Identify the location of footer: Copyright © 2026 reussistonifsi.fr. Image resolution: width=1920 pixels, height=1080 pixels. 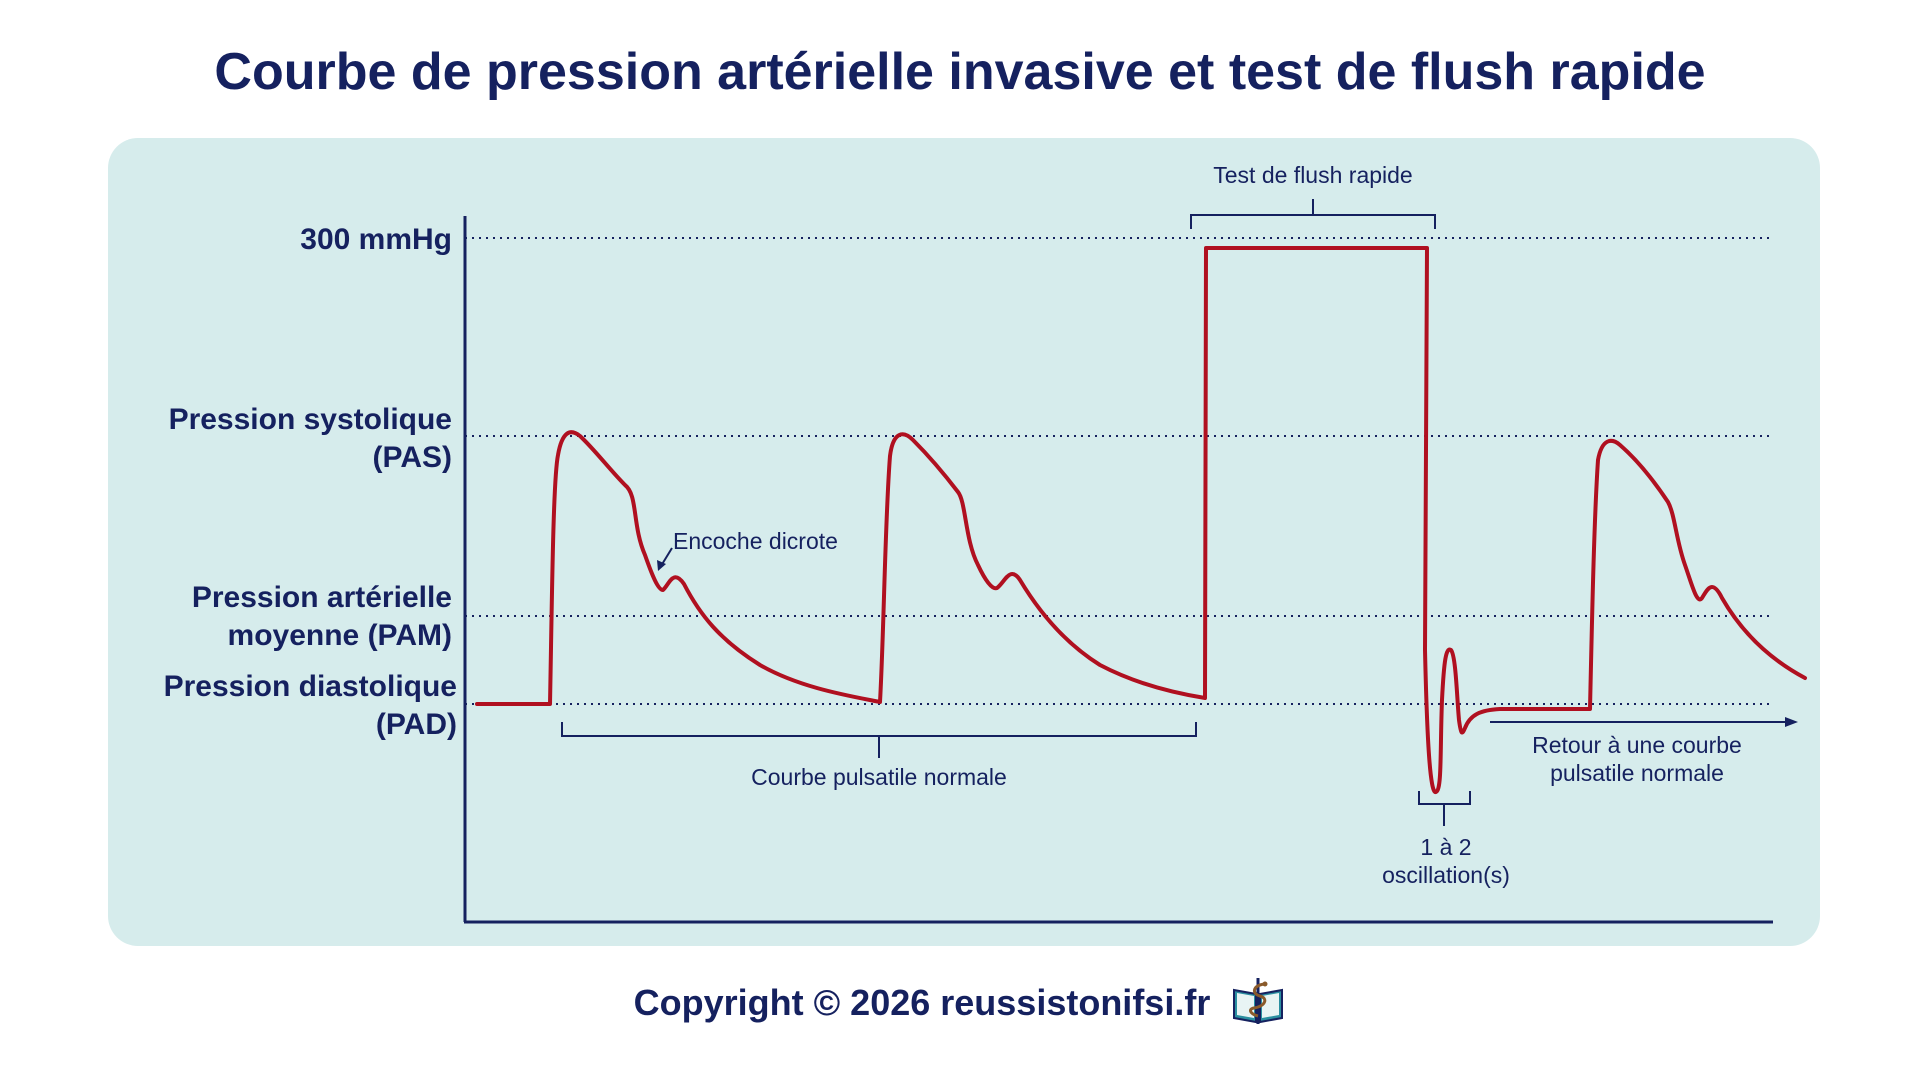
(960, 1005).